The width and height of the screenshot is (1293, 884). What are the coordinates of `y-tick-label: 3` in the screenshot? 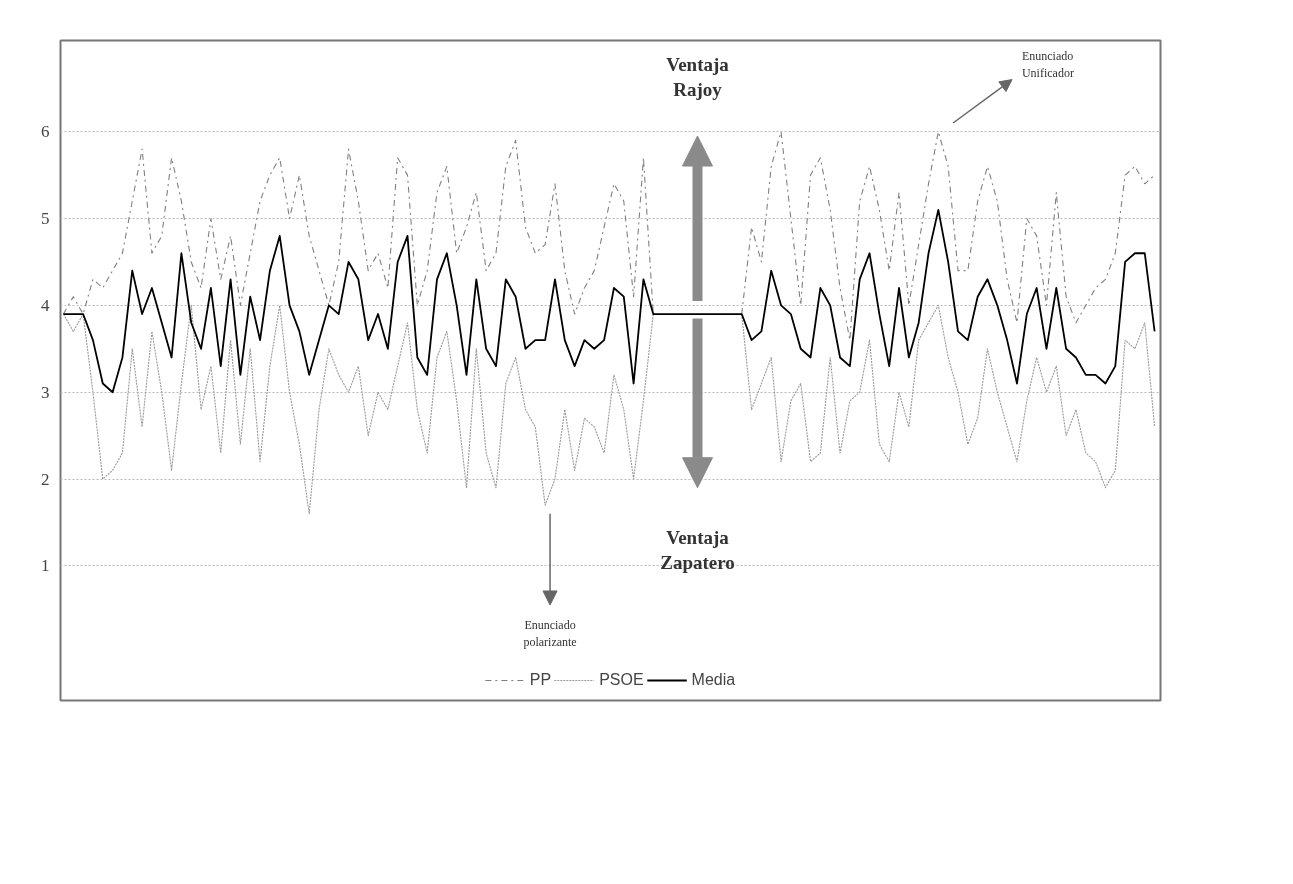 It's located at (45, 392).